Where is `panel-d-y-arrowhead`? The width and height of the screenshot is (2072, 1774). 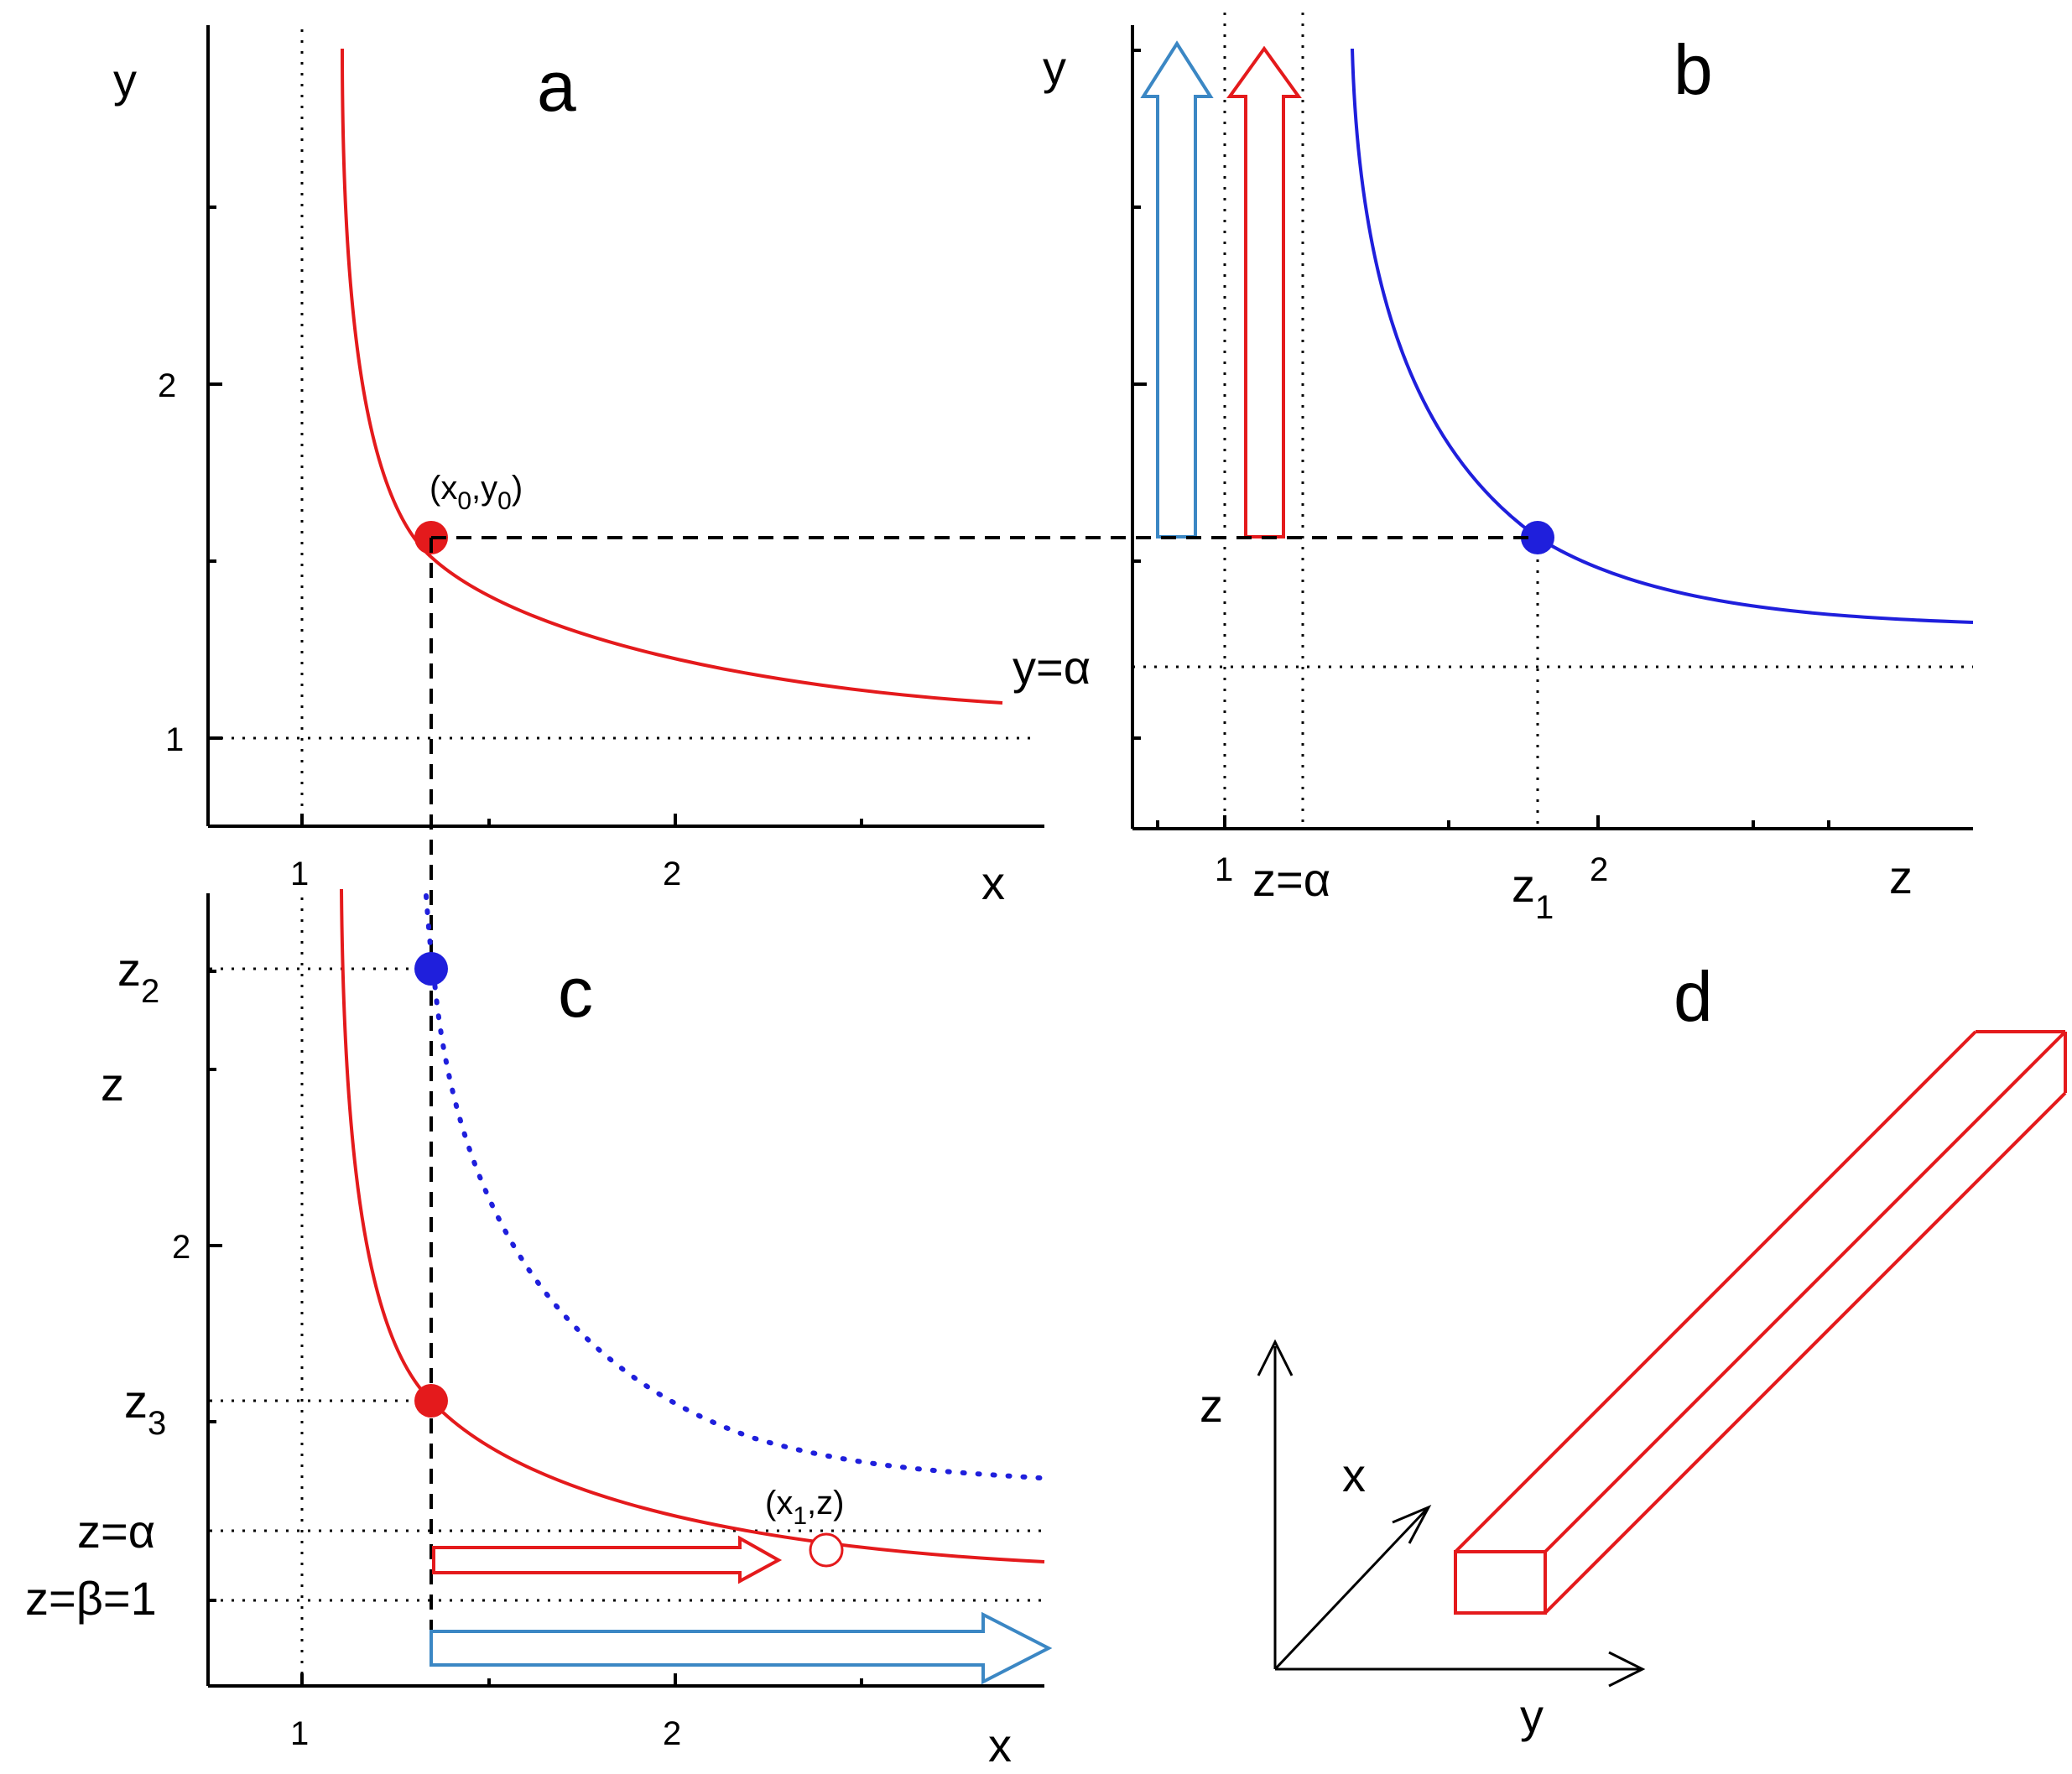 panel-d-y-arrowhead is located at coordinates (1627, 1669).